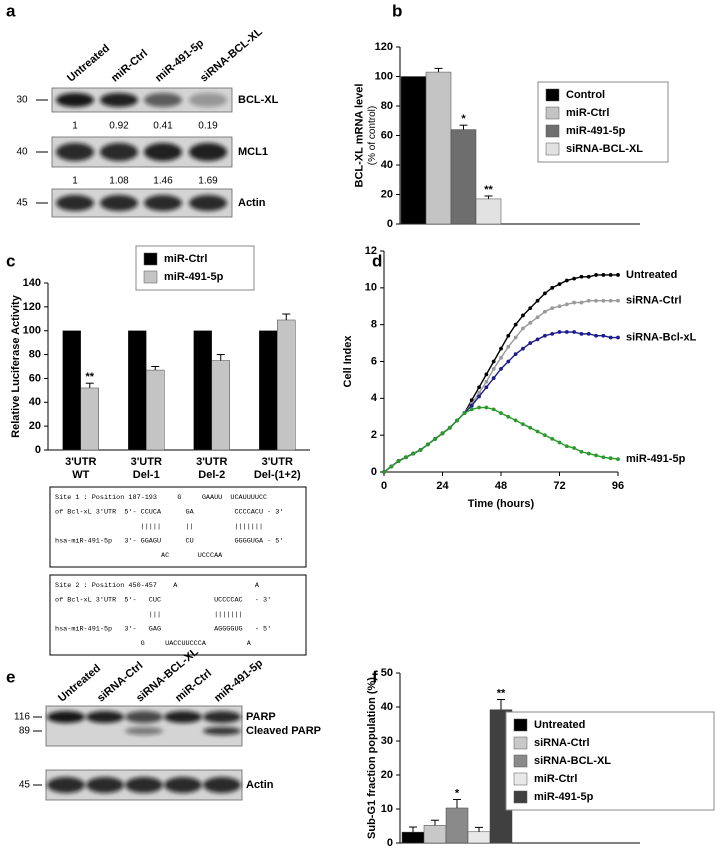 Image resolution: width=725 pixels, height=850 pixels. Describe the element at coordinates (119, 126) in the screenshot. I see `quant-value: 0.92` at that location.